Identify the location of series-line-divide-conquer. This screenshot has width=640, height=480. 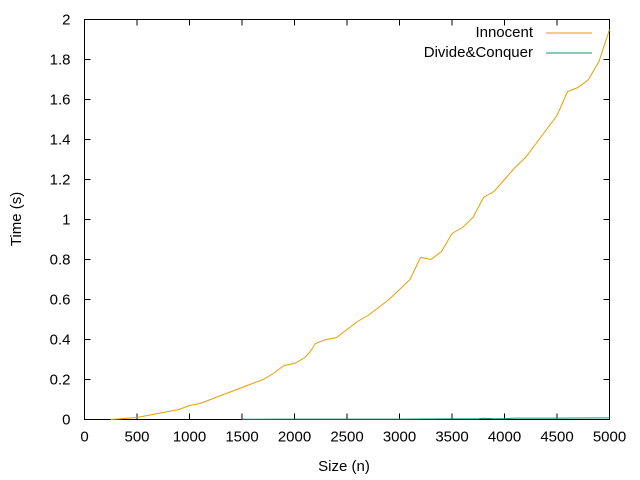
(425, 418).